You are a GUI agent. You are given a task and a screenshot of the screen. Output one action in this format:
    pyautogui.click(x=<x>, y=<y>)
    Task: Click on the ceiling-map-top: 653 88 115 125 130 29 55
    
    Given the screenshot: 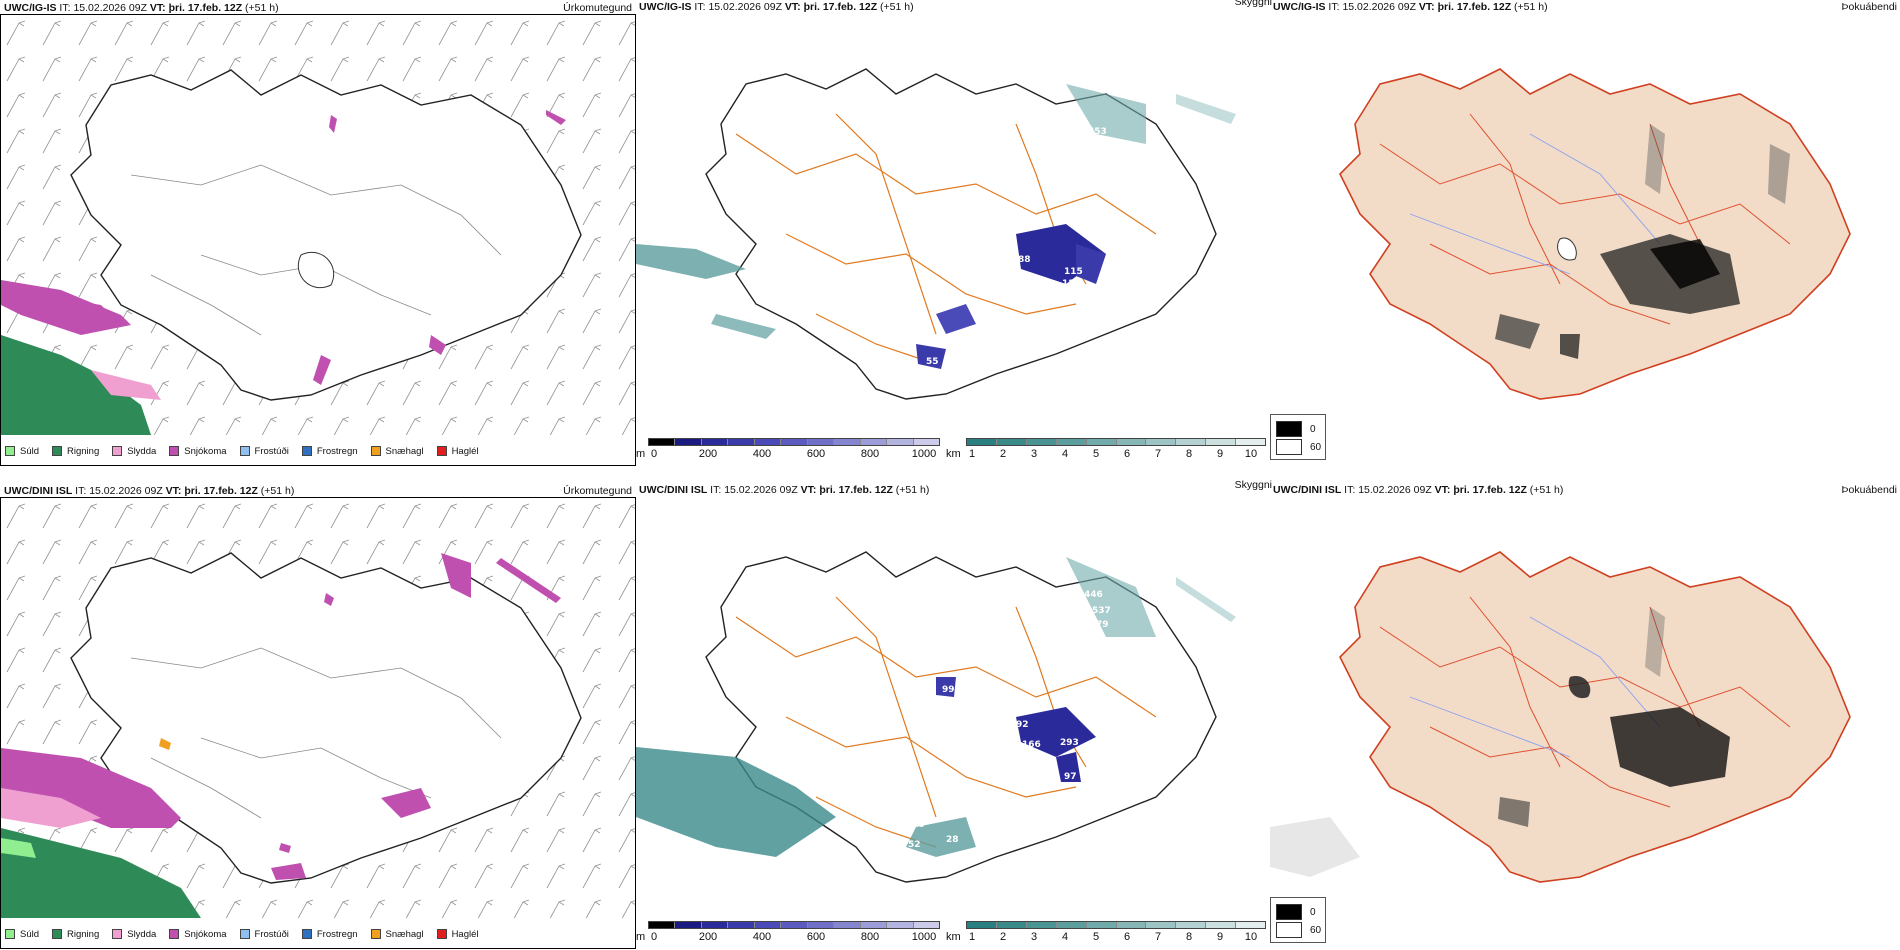 What is the action you would take?
    pyautogui.click(x=936, y=234)
    